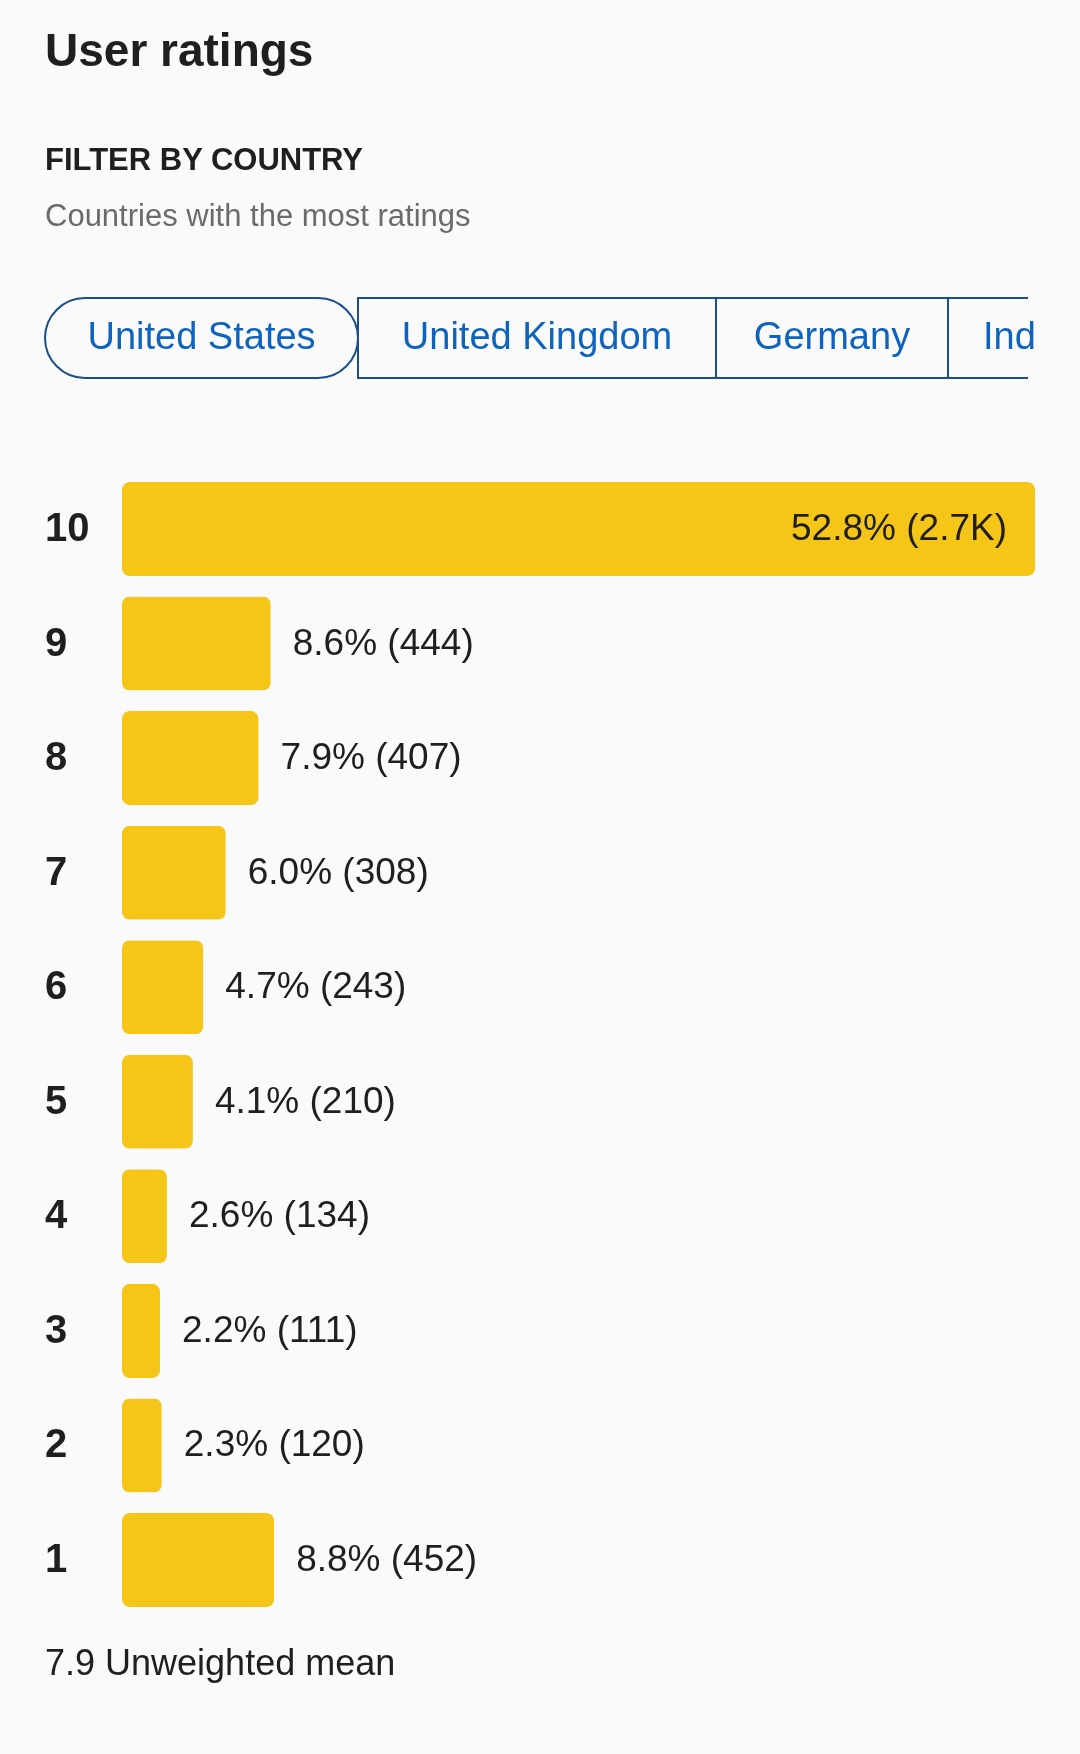 This screenshot has height=1754, width=1080. What do you see at coordinates (270, 1329) in the screenshot?
I see `data-label: 2.2% (111)` at bounding box center [270, 1329].